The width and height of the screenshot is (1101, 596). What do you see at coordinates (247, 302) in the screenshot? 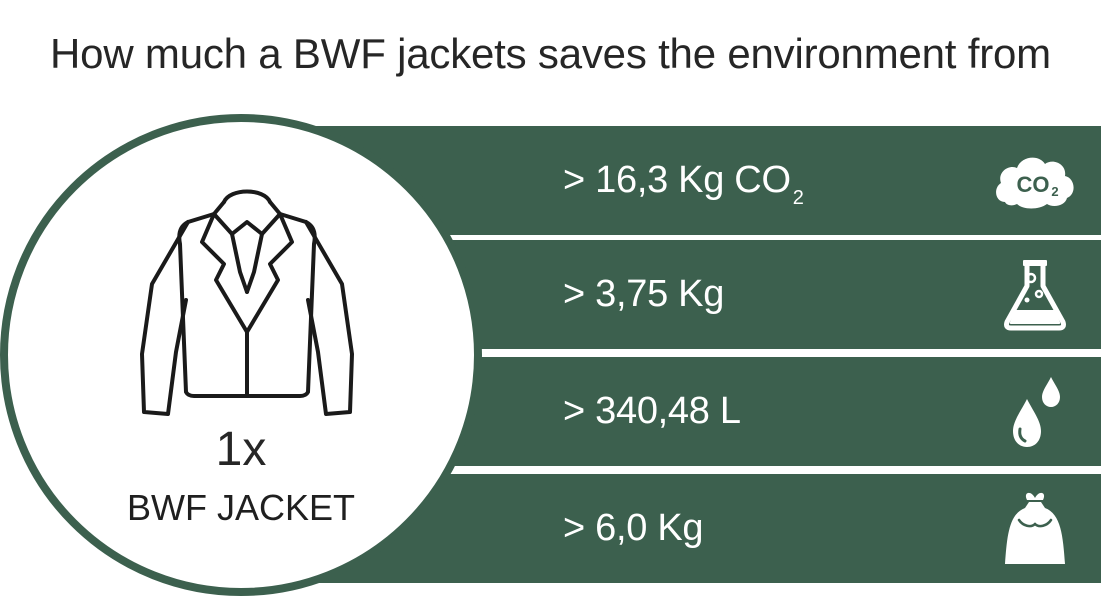
I see `jacket-icon` at bounding box center [247, 302].